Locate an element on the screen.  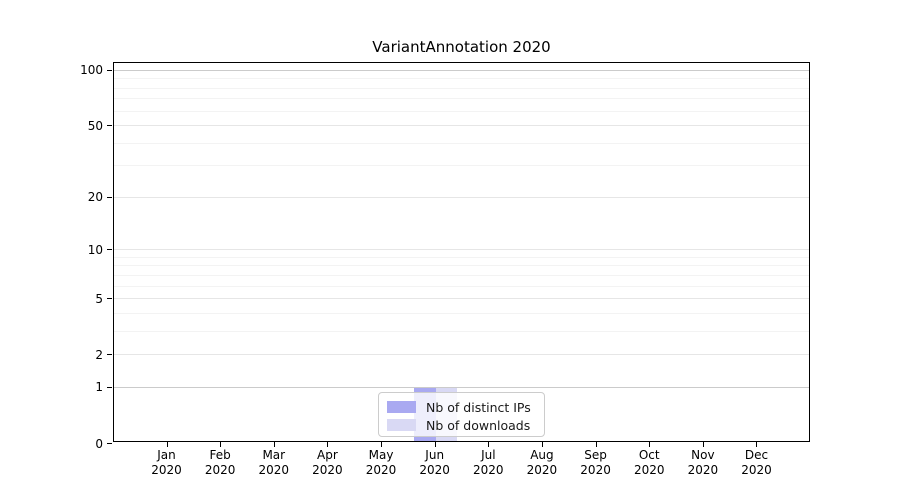
legend-item-downloads: Nb of downloads is located at coordinates (461, 425).